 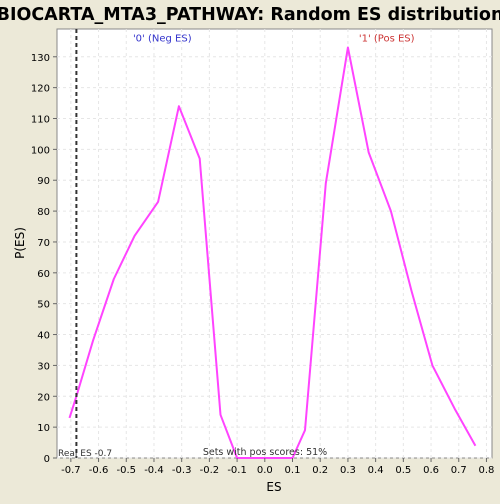 I want to click on y-tick-label: 80, so click(x=43, y=212).